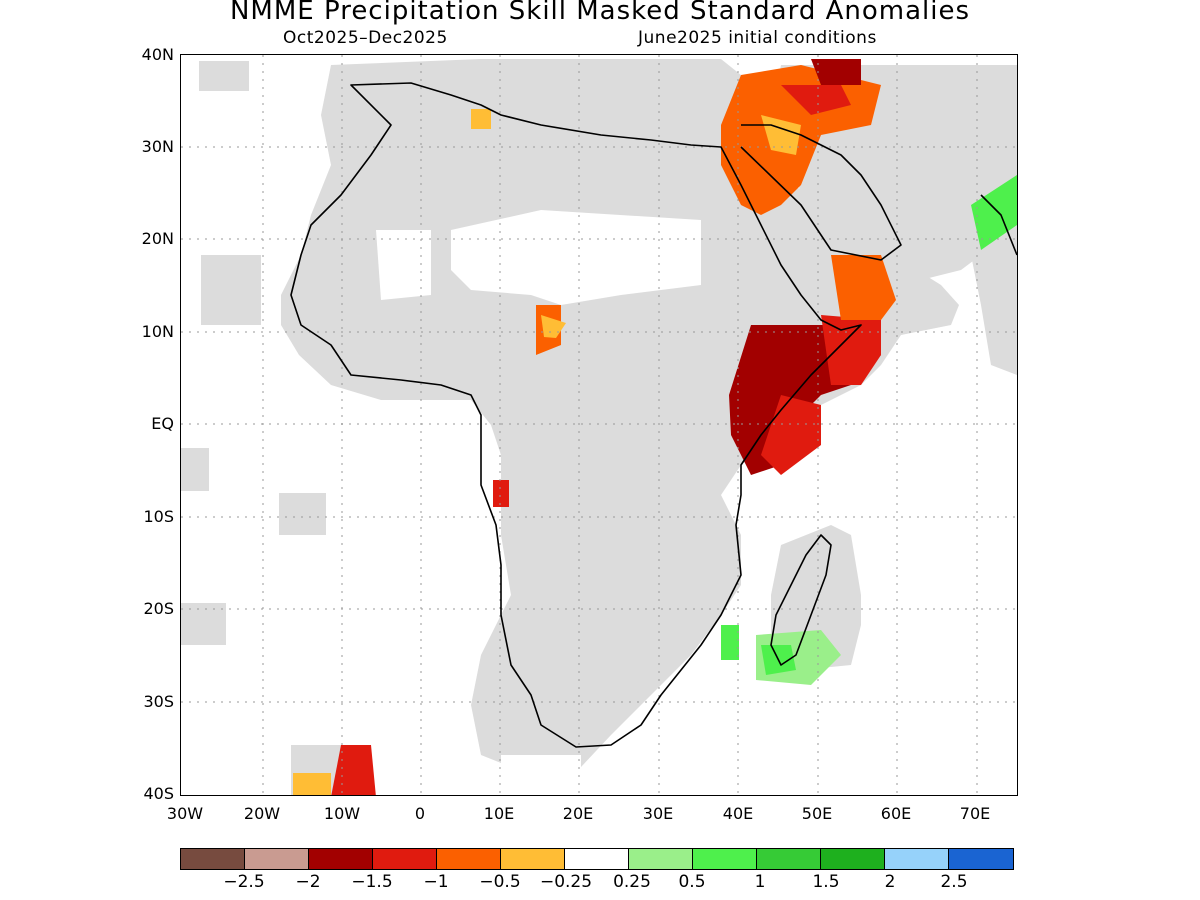 The width and height of the screenshot is (1200, 900). I want to click on cape-verde-mask, so click(231, 290).